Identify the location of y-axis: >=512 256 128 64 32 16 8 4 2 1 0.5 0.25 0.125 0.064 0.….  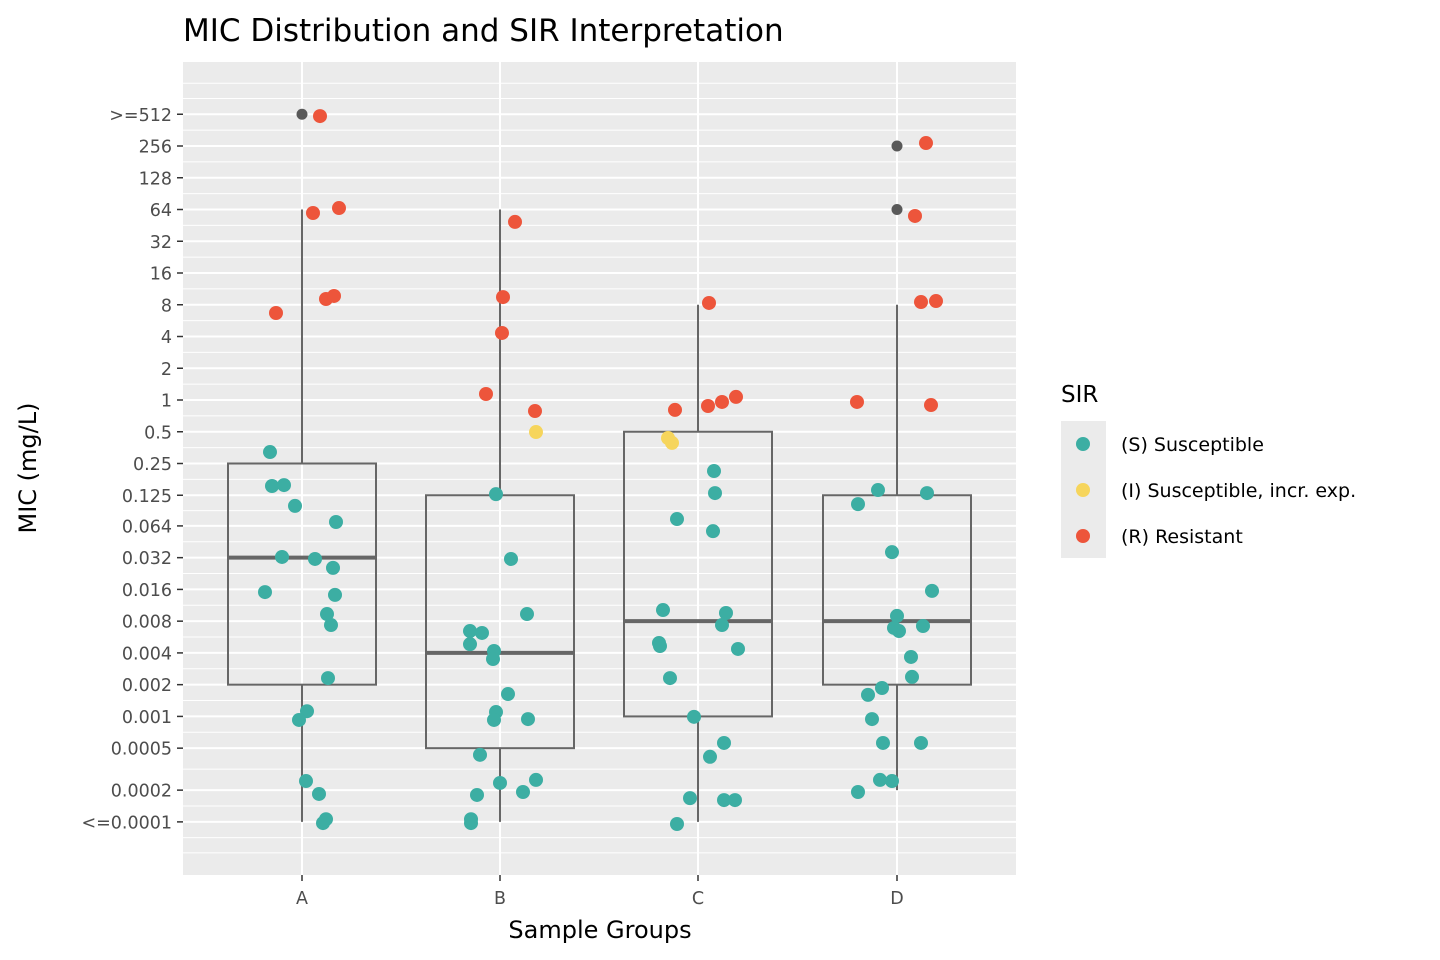
(132, 469).